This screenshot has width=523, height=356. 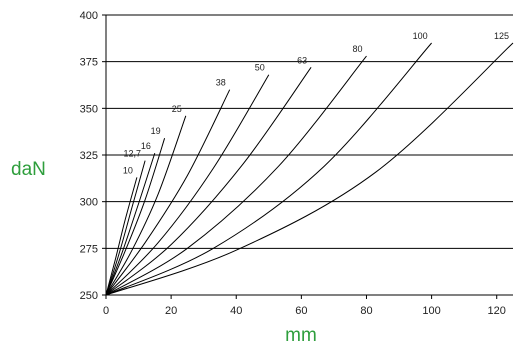 I want to click on series-label: 80, so click(x=357, y=49).